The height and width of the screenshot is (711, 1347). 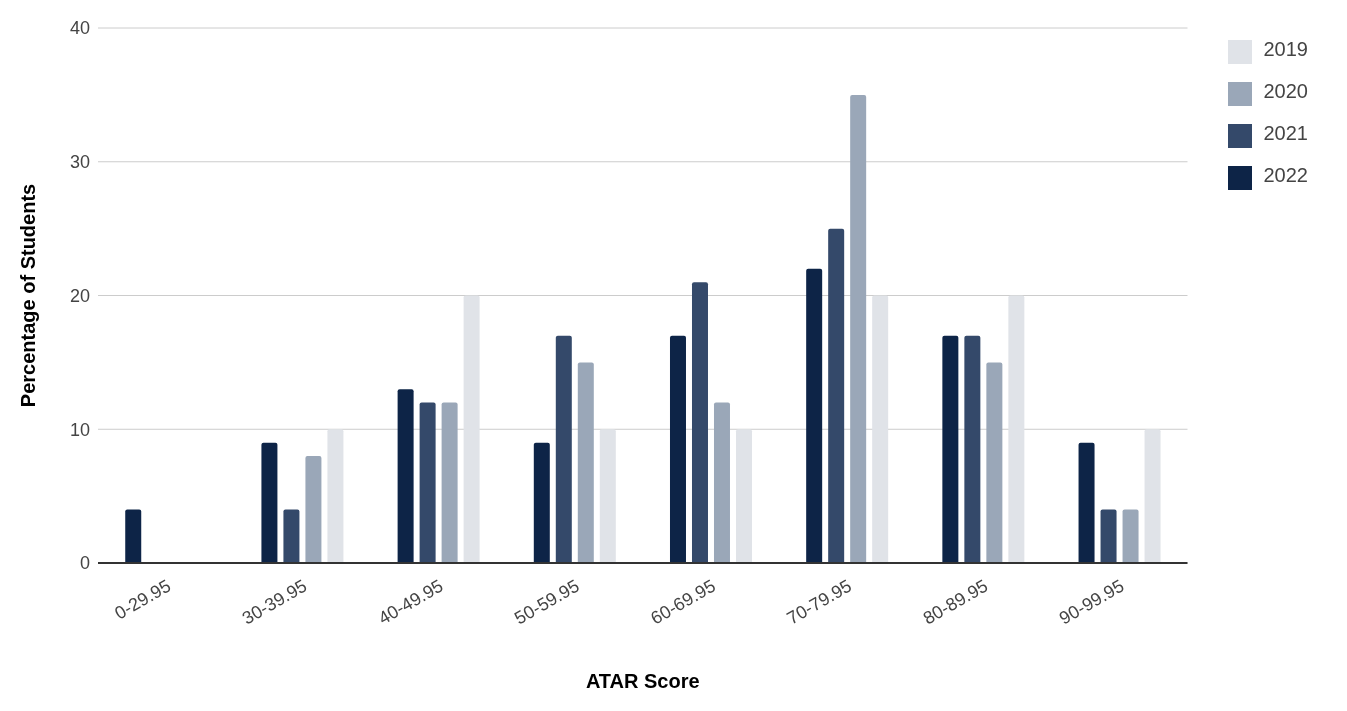 What do you see at coordinates (79, 28) in the screenshot?
I see `y-tick-label: 40` at bounding box center [79, 28].